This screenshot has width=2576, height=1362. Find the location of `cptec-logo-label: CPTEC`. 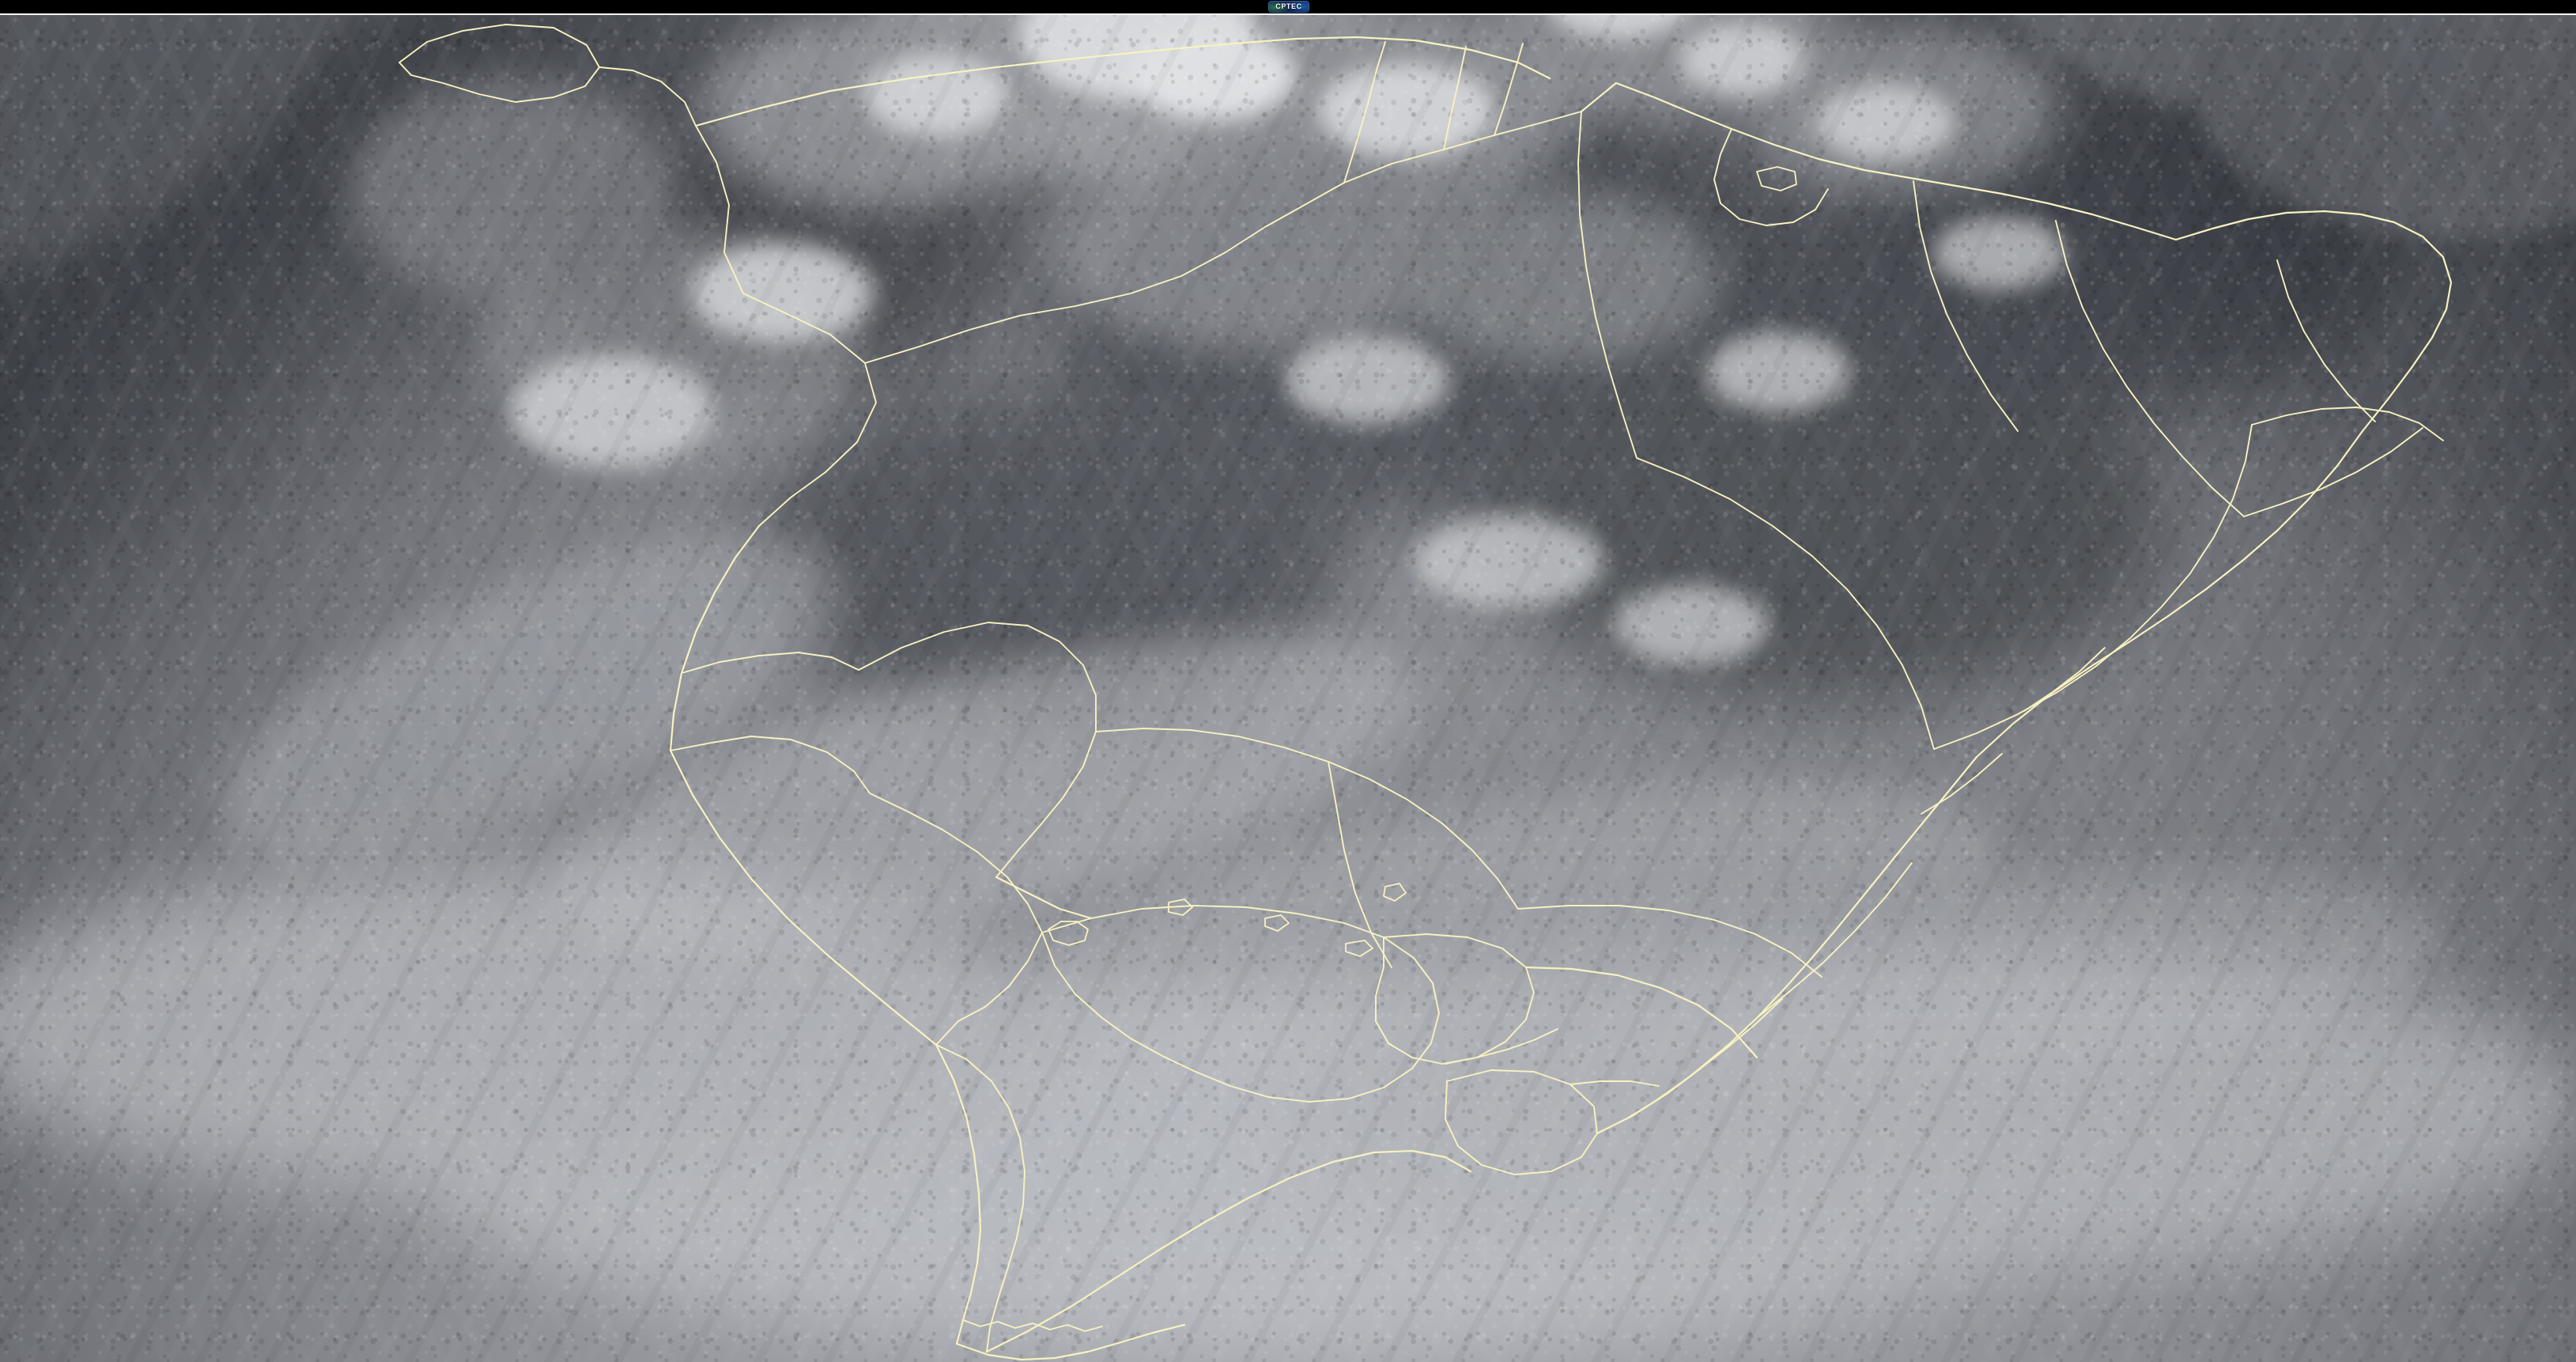

cptec-logo-label: CPTEC is located at coordinates (1288, 6).